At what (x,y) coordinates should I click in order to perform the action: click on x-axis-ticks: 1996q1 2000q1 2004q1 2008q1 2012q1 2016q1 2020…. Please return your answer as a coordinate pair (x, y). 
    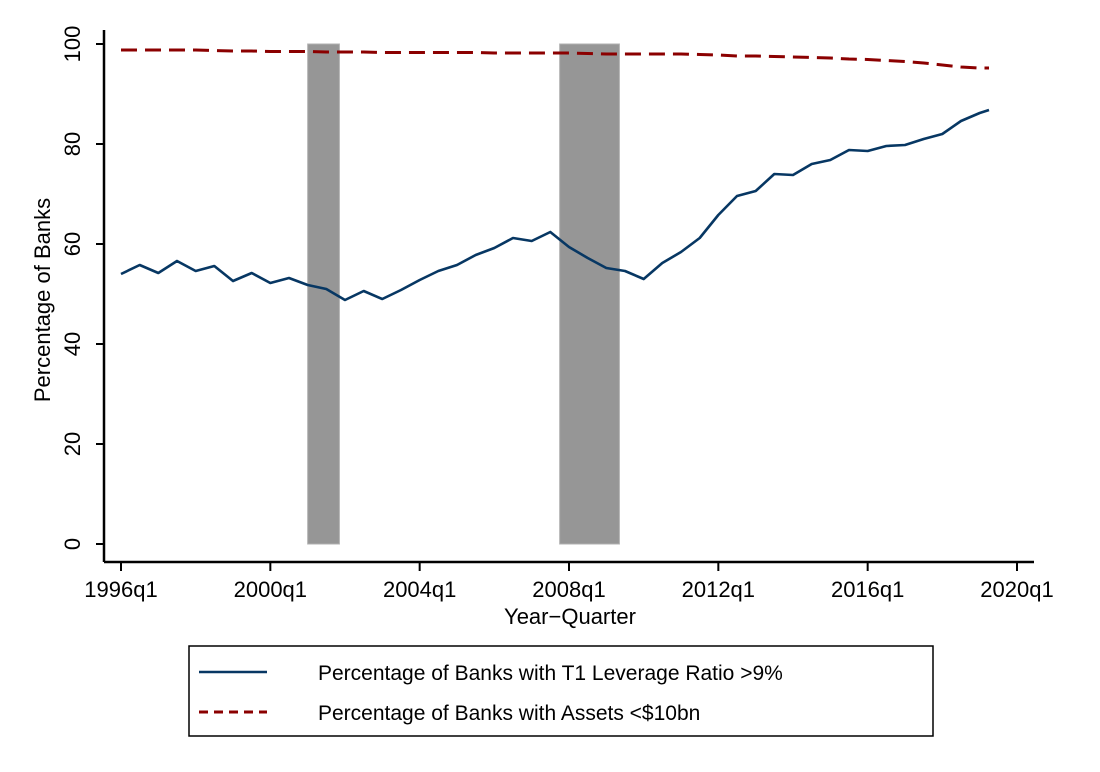
    Looking at the image, I should click on (569, 582).